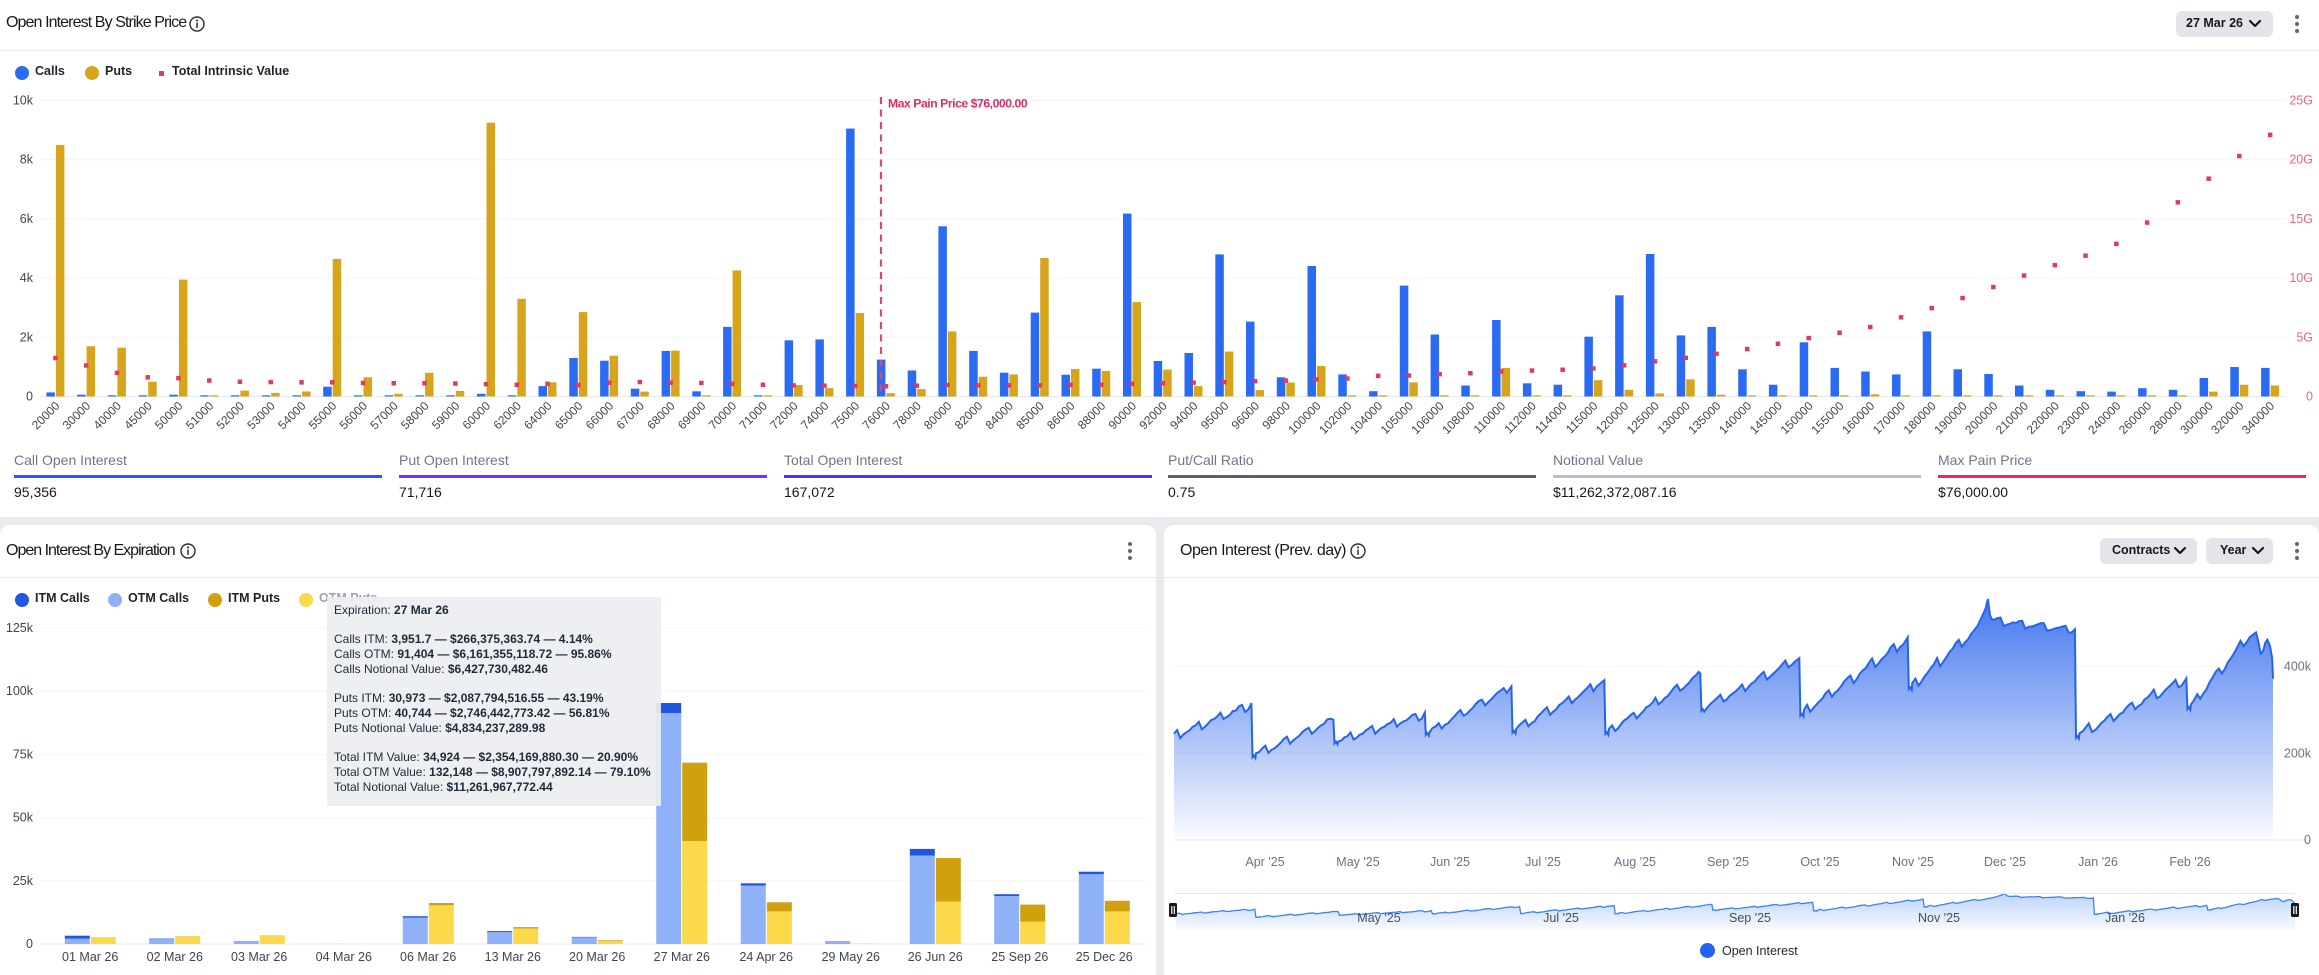 This screenshot has height=975, width=2319. I want to click on svg-text: 58000, so click(415, 415).